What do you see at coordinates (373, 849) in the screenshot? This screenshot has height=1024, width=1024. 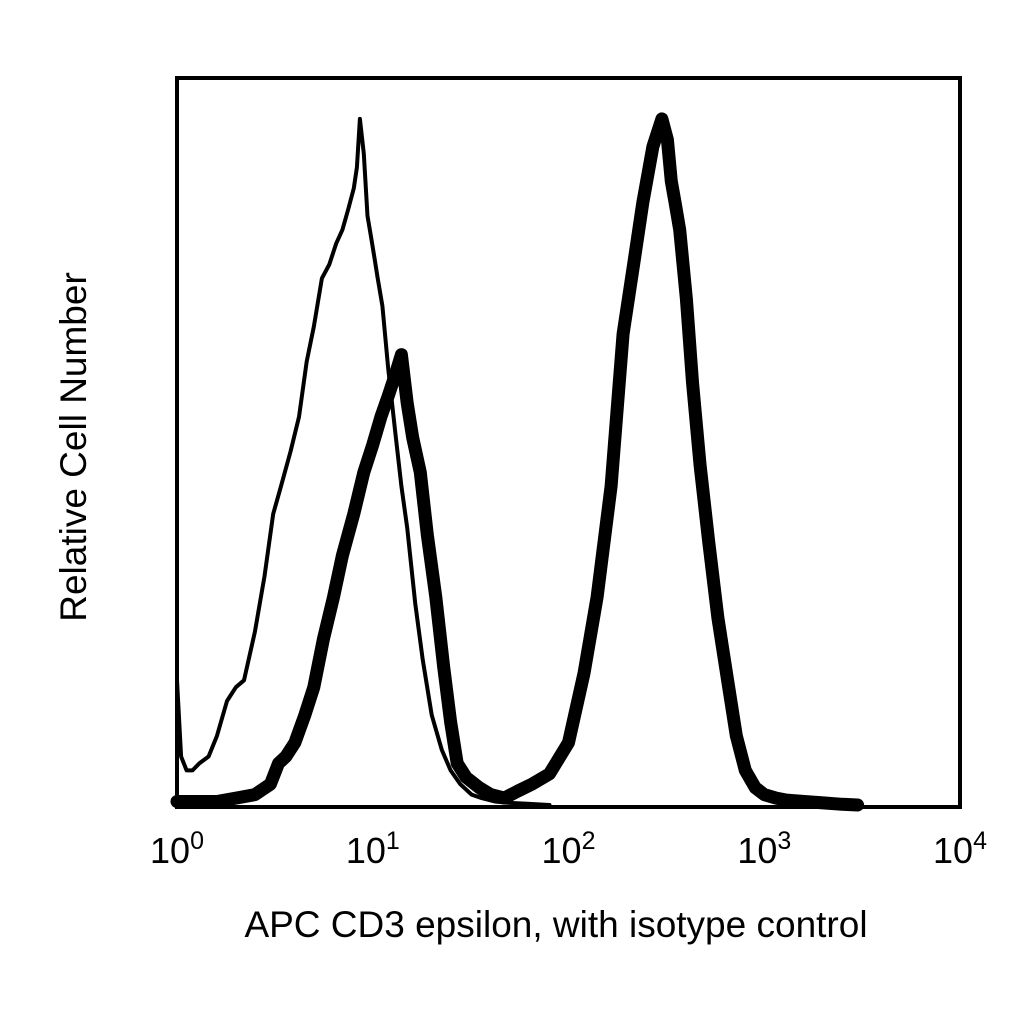 I see `x-tick-label-1: 10¹` at bounding box center [373, 849].